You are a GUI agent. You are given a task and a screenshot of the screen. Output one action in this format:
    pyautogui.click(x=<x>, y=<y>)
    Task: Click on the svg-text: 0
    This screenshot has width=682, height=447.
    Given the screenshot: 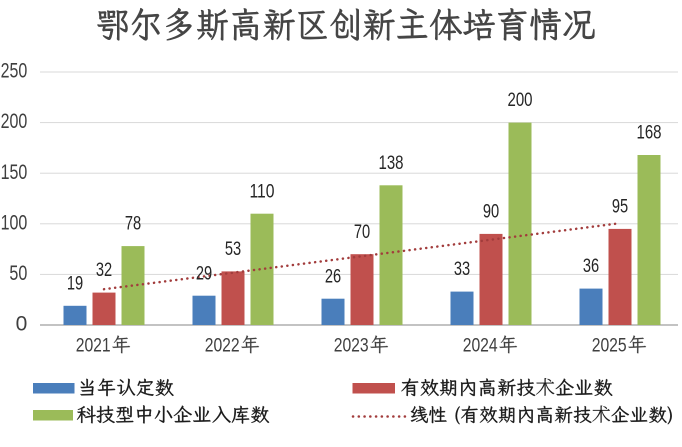 What is the action you would take?
    pyautogui.click(x=22, y=324)
    